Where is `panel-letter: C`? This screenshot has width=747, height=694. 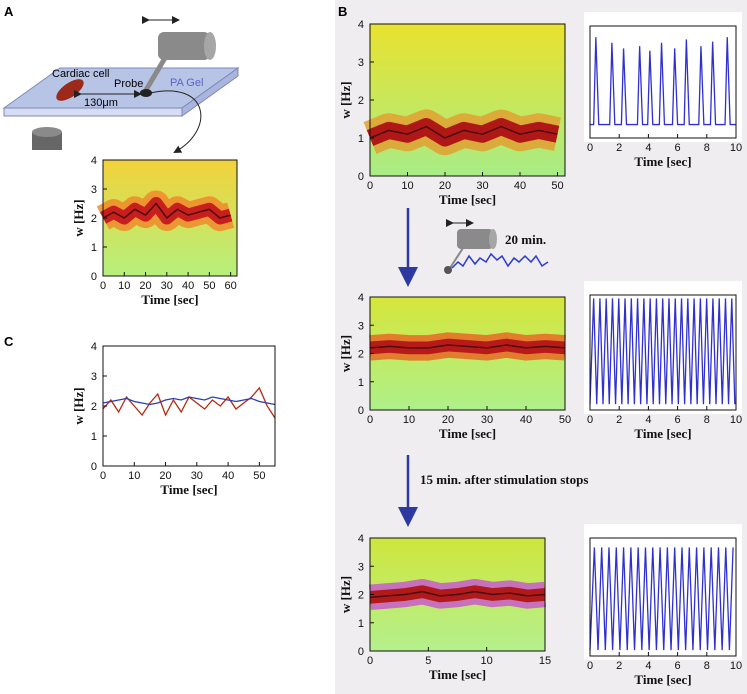
panel-letter: C is located at coordinates (9, 341).